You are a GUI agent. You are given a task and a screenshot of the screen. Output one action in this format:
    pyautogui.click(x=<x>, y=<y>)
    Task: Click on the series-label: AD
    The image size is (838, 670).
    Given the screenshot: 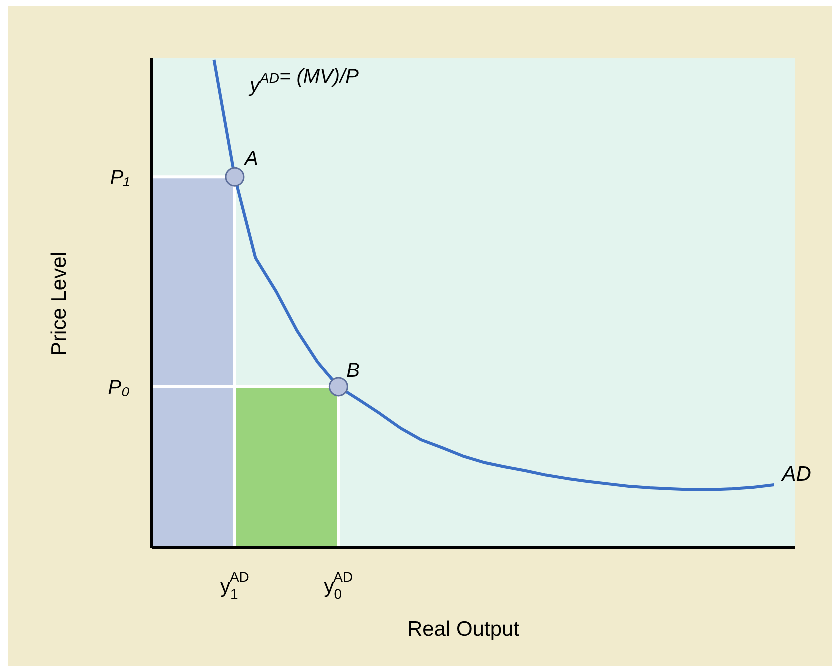 What is the action you would take?
    pyautogui.click(x=796, y=474)
    